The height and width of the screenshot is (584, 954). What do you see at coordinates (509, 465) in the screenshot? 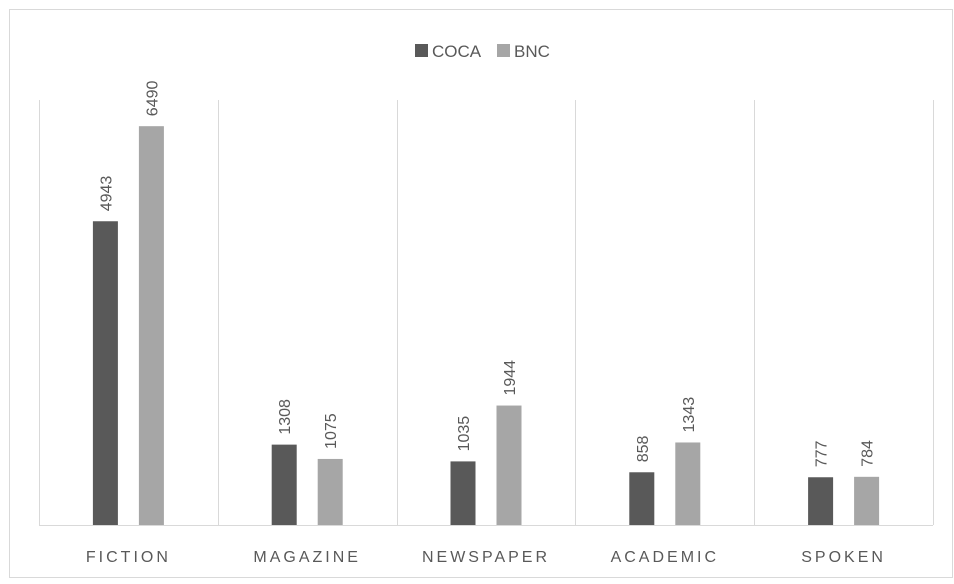
I see `bar-bnc-newspaper` at bounding box center [509, 465].